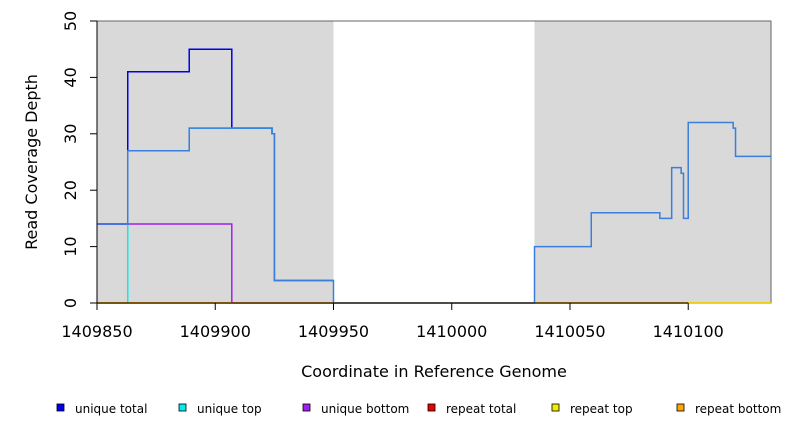 Image resolution: width=792 pixels, height=432 pixels. What do you see at coordinates (434, 371) in the screenshot?
I see `x-axis-title: Coordinate in Reference Genome` at bounding box center [434, 371].